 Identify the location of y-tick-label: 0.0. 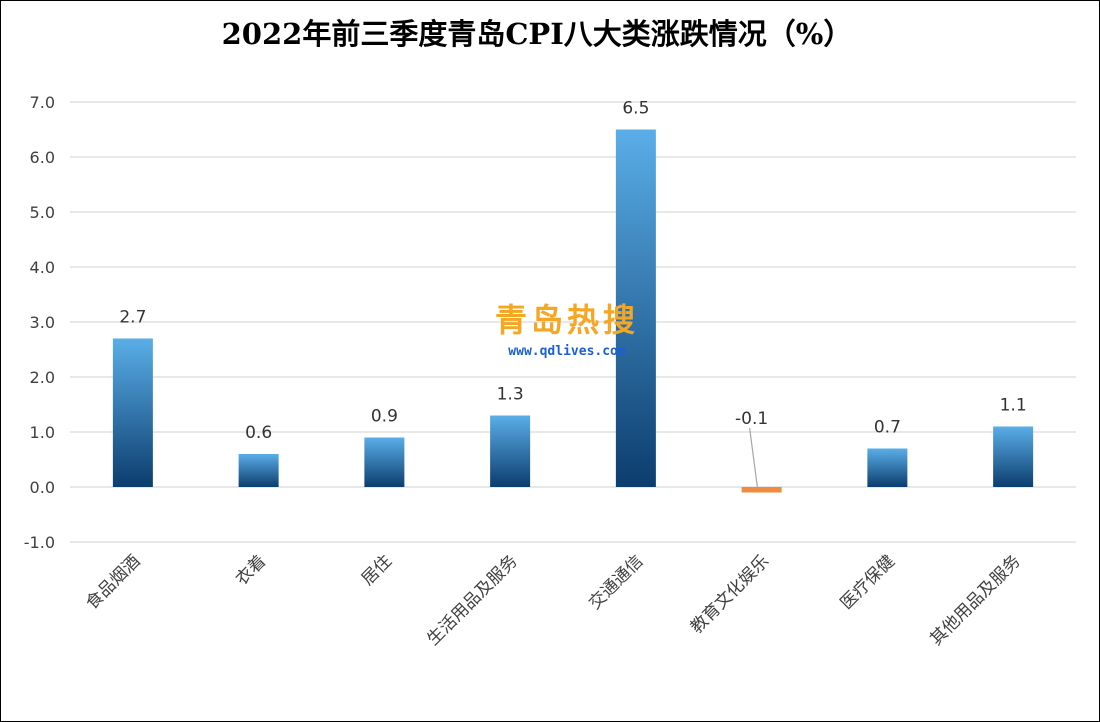
(42, 487).